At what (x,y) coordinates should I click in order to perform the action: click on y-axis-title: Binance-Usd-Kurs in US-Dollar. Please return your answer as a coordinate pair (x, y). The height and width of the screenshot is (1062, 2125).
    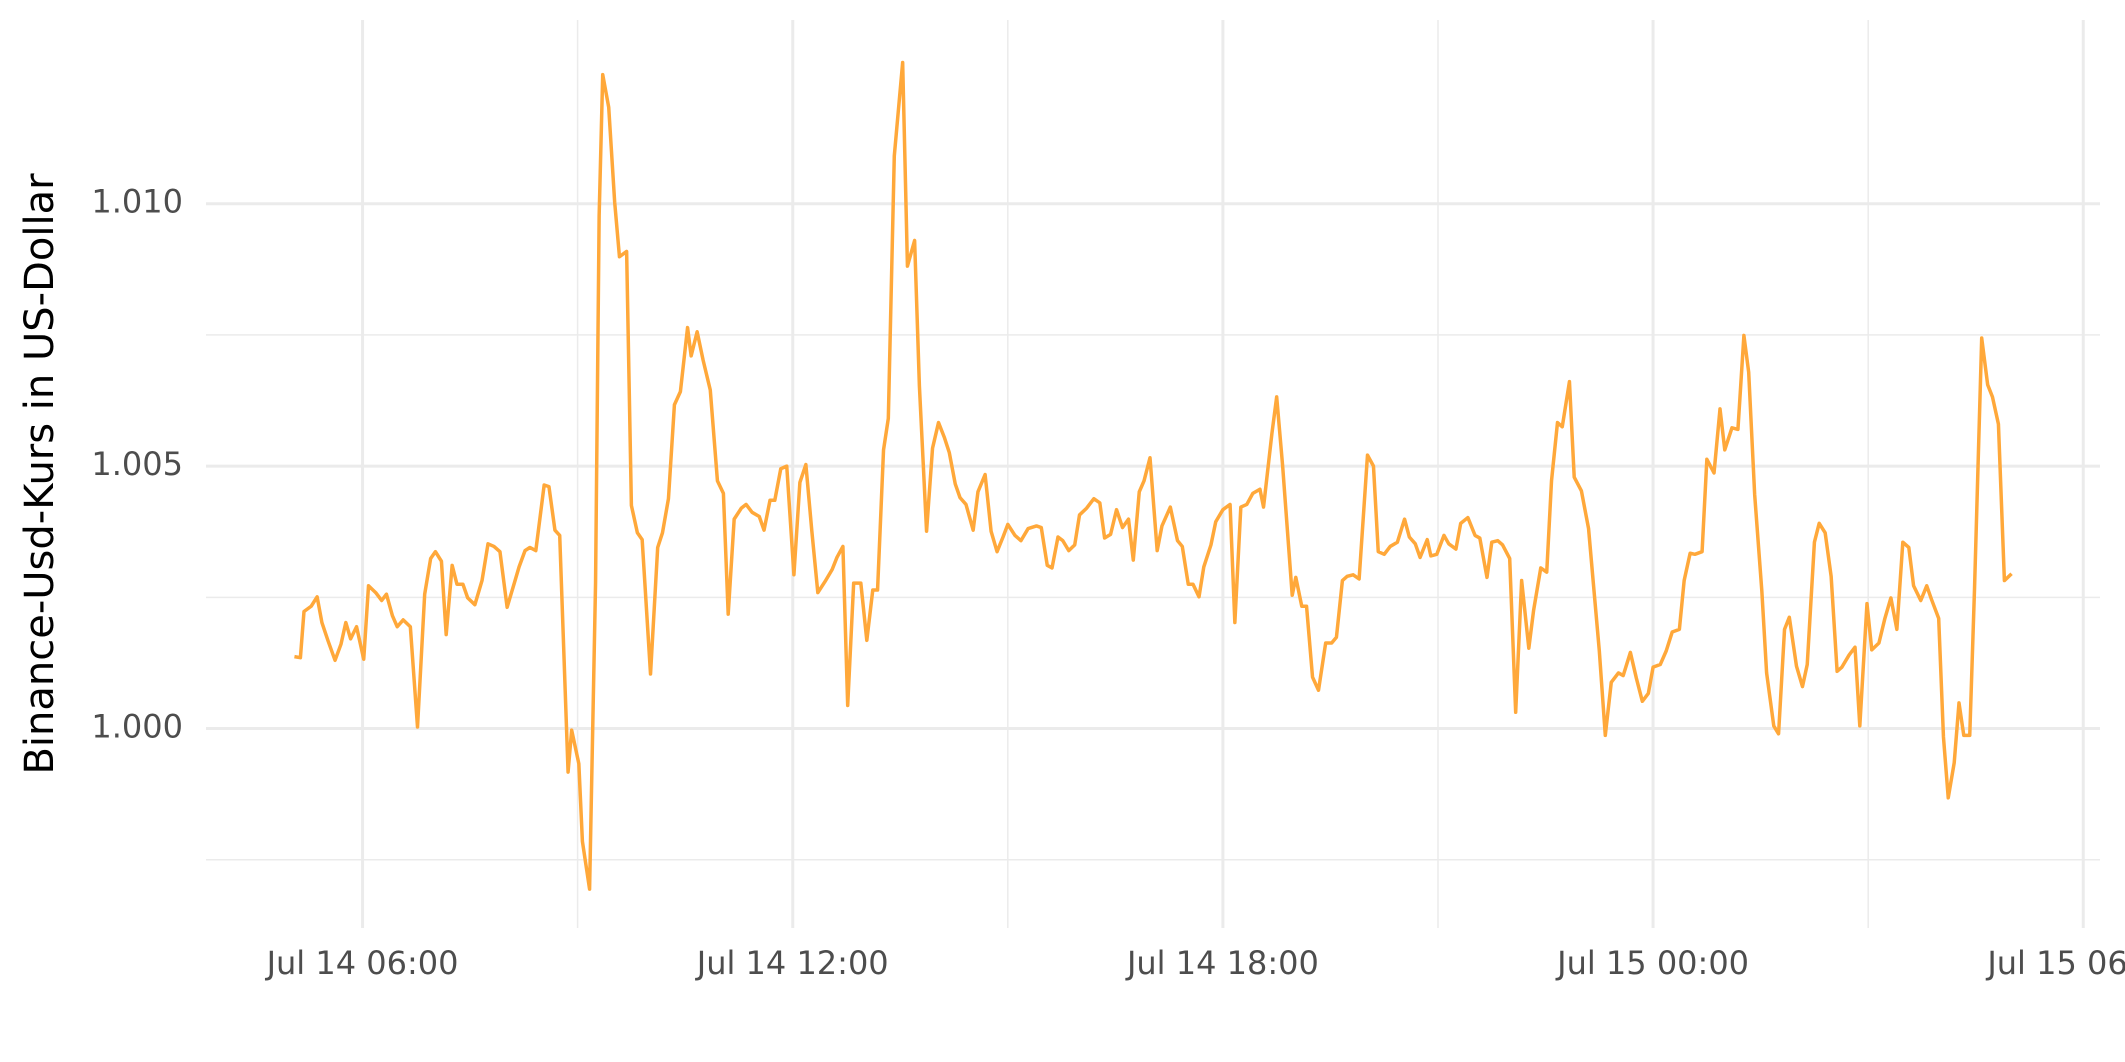
    Looking at the image, I should click on (40, 474).